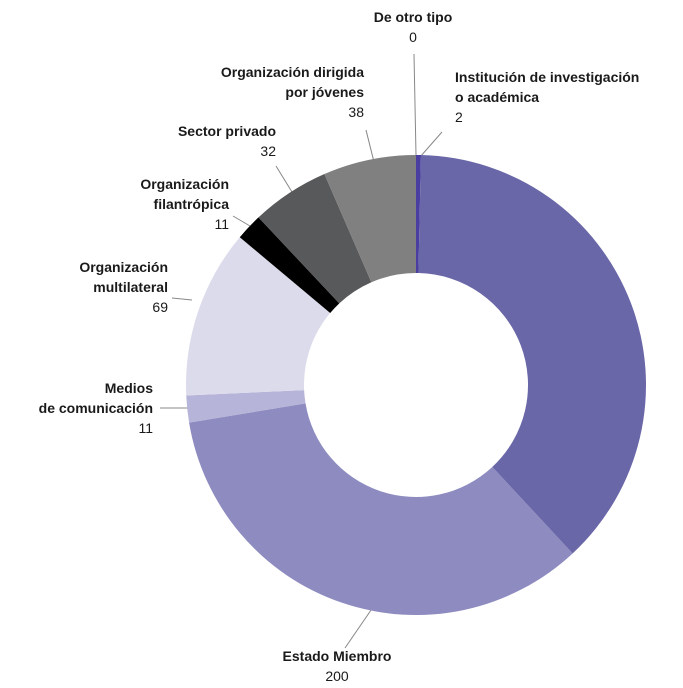 This screenshot has height=688, width=683. I want to click on category-label: Organización dirigida, so click(292, 72).